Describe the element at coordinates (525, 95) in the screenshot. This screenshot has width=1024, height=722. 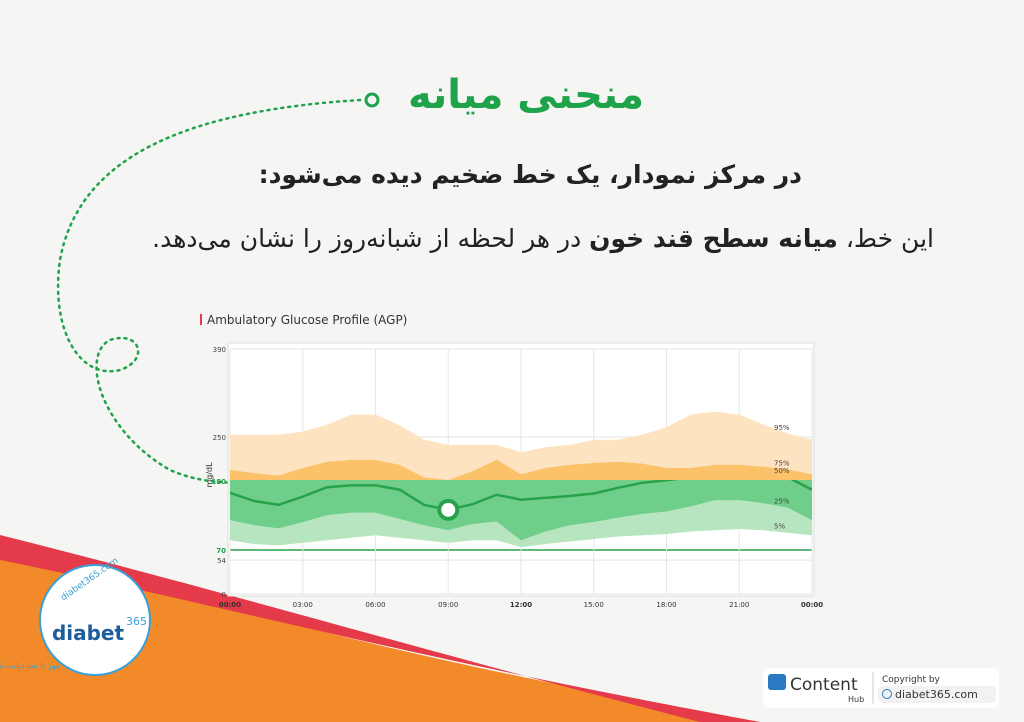
I see `title: منحنی میانه` at that location.